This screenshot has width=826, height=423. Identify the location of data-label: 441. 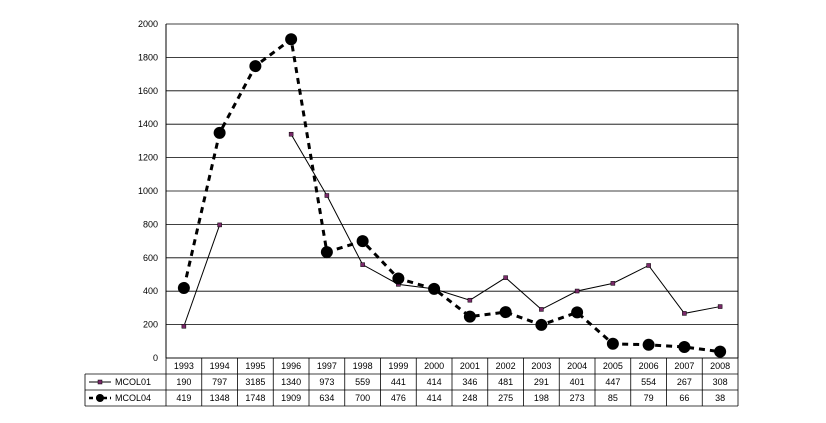
(398, 382).